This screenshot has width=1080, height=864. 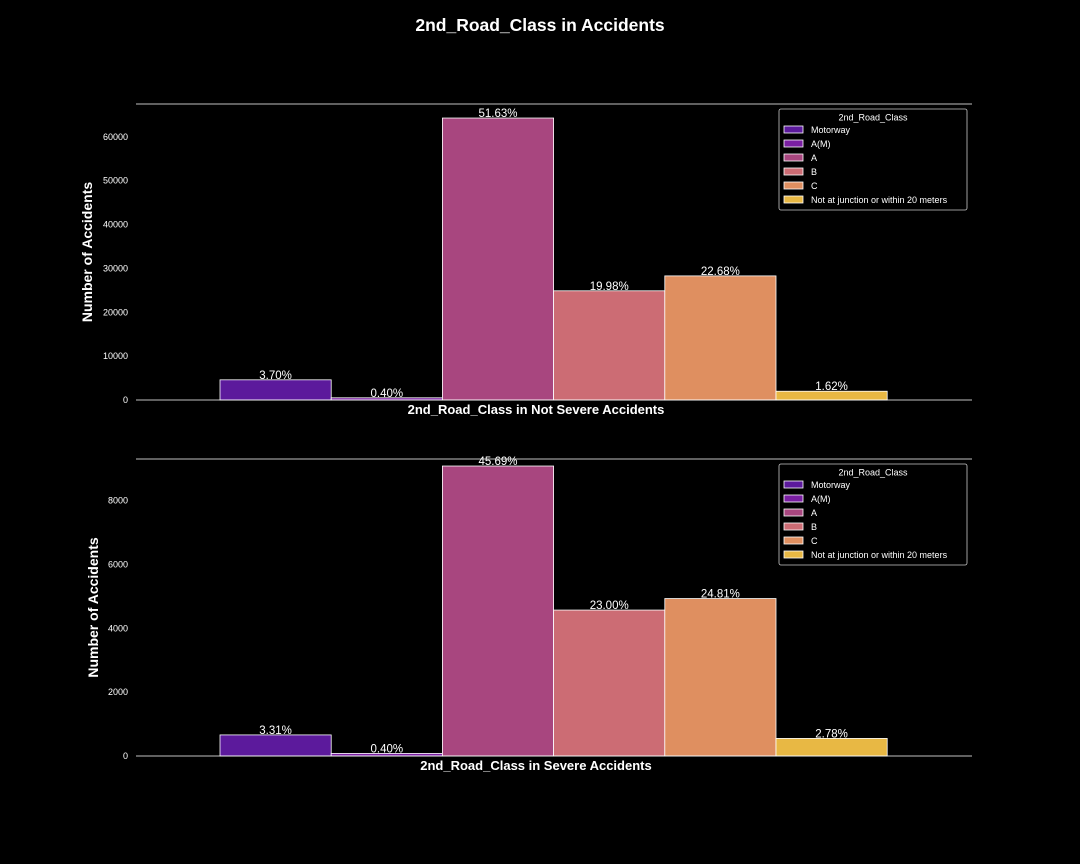 What do you see at coordinates (536, 409) in the screenshot?
I see `x-axis-label: 2nd_Road_Class in Not Severe Accidents` at bounding box center [536, 409].